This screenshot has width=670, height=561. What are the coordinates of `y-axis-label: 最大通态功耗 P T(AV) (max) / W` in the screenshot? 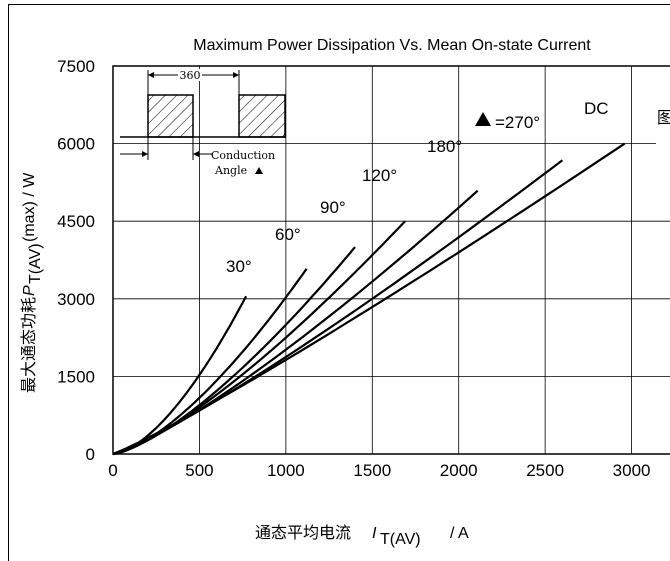 It's located at (31, 282).